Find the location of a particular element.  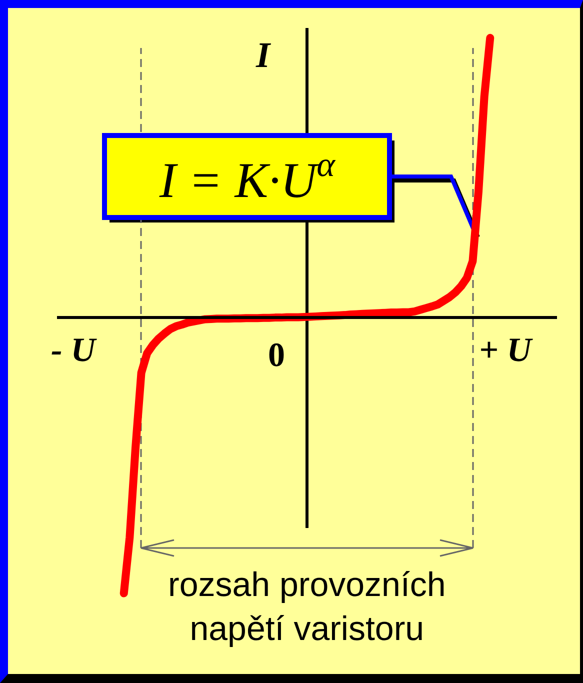

annotation: I = K·U$^{α}$ is located at coordinates (247, 176).